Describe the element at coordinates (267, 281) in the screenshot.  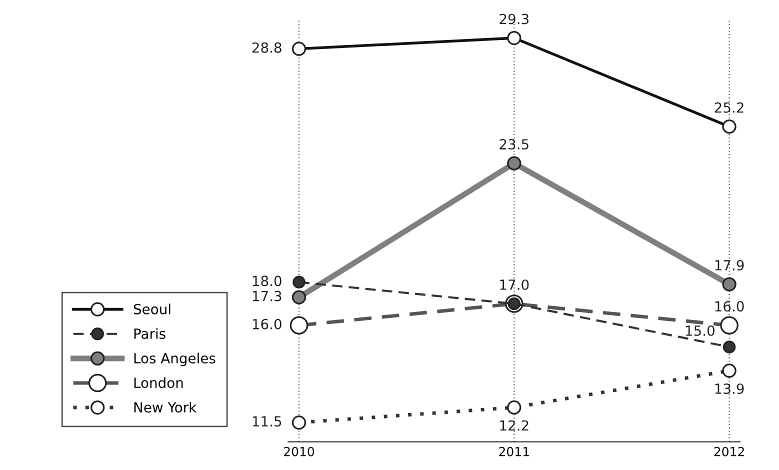
I see `data-label: 18.0` at that location.